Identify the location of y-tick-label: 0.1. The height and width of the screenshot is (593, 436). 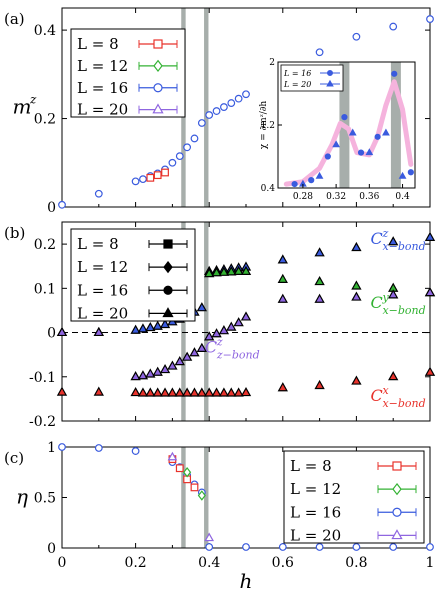
(45, 289).